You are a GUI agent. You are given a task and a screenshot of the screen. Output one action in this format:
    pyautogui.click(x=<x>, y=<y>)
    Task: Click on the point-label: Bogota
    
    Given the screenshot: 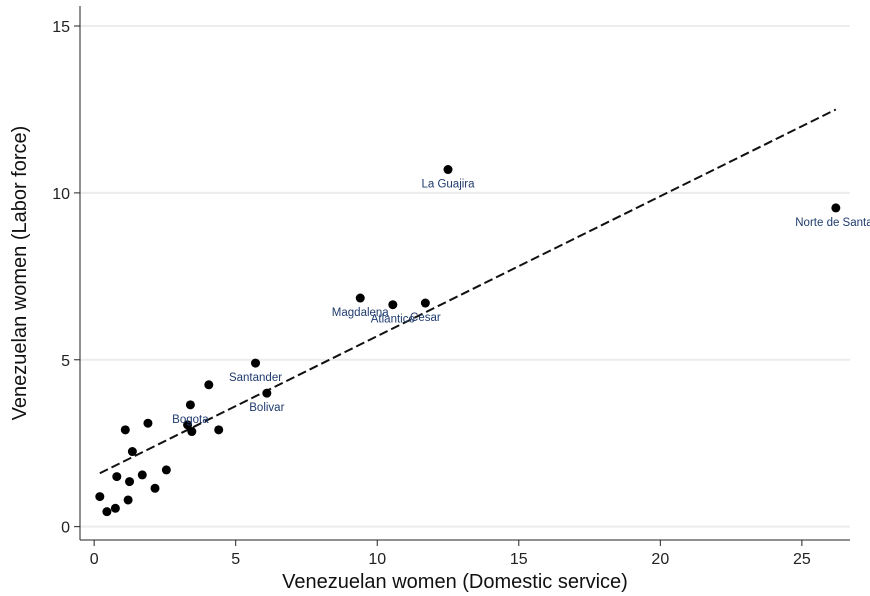 What is the action you would take?
    pyautogui.click(x=190, y=420)
    